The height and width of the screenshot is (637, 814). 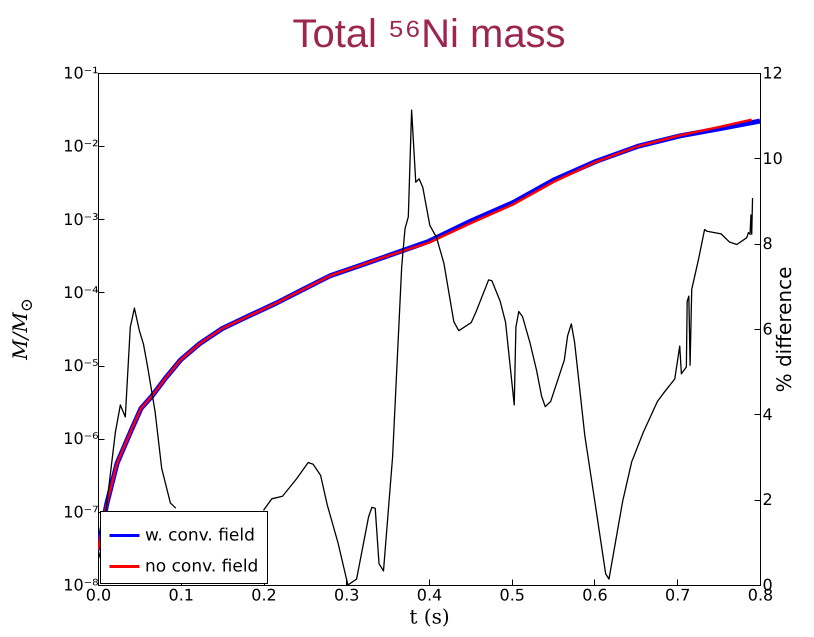 I want to click on y2-tick-label: 4, so click(x=767, y=414).